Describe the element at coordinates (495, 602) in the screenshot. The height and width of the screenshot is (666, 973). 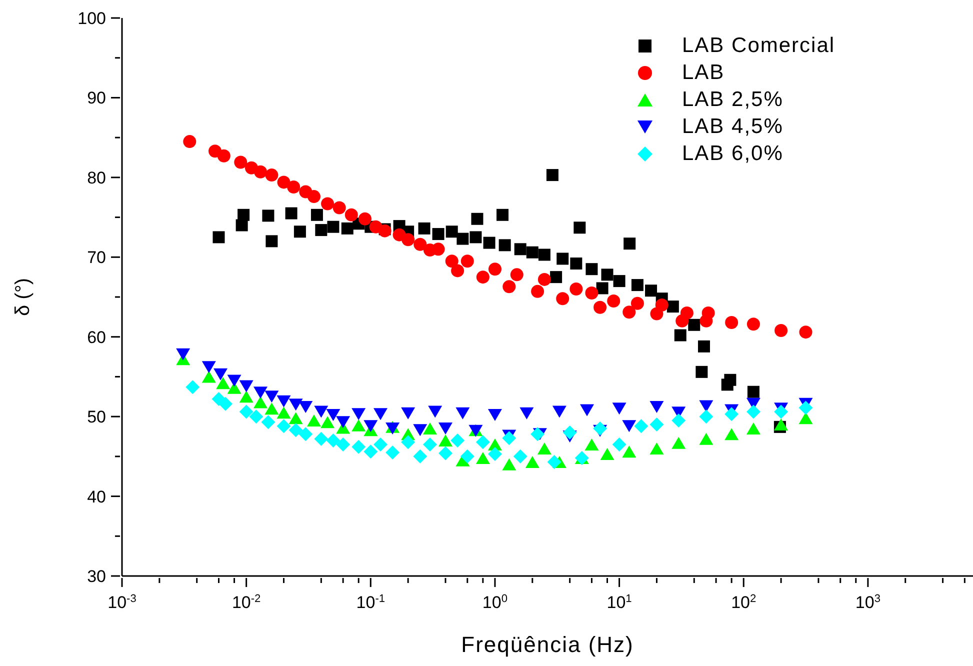
I see `x-tick-label: 10$^{0}$` at that location.